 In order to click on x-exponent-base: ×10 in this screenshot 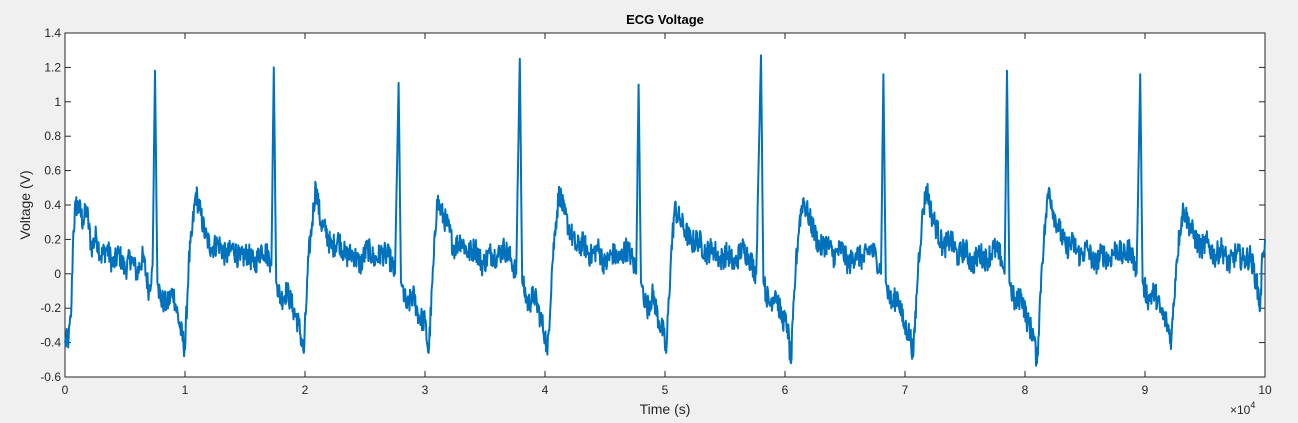, I will do `click(1240, 410)`.